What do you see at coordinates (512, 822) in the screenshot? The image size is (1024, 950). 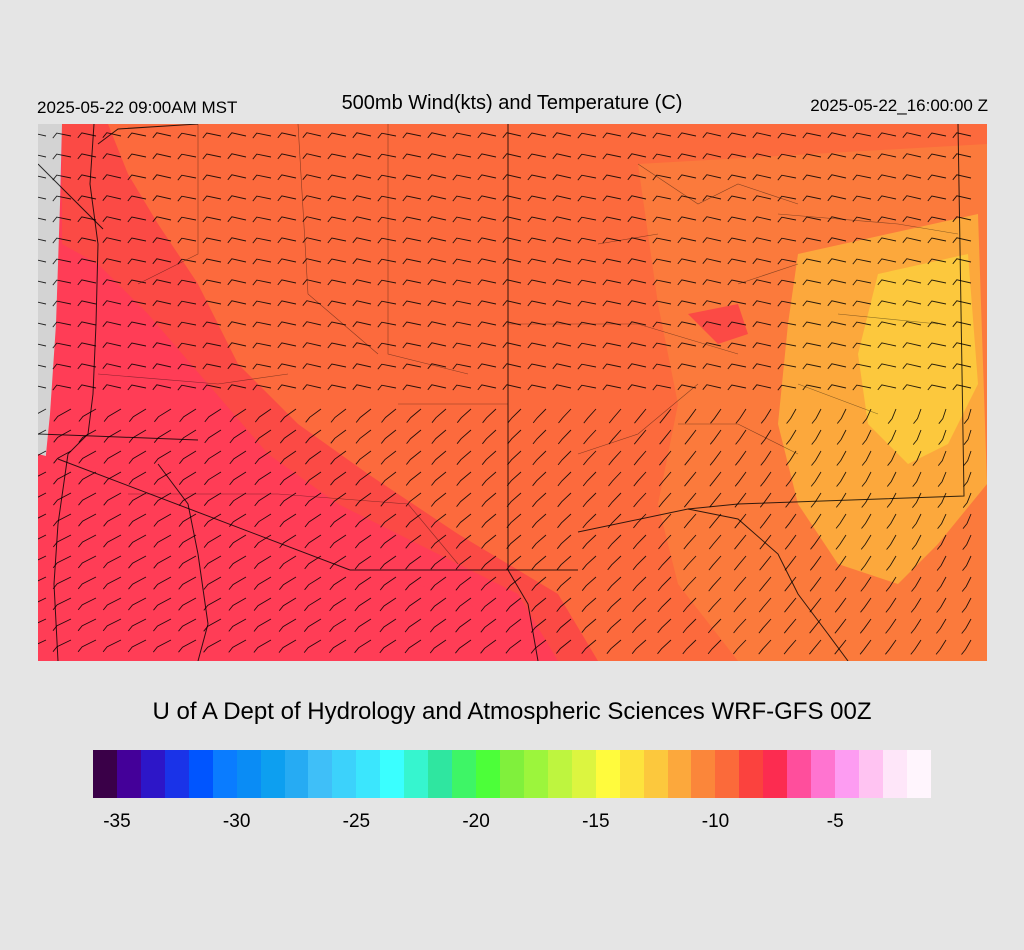 I see `colorbar-labels: -35 -30 -25 -20 -15 -10 -5` at bounding box center [512, 822].